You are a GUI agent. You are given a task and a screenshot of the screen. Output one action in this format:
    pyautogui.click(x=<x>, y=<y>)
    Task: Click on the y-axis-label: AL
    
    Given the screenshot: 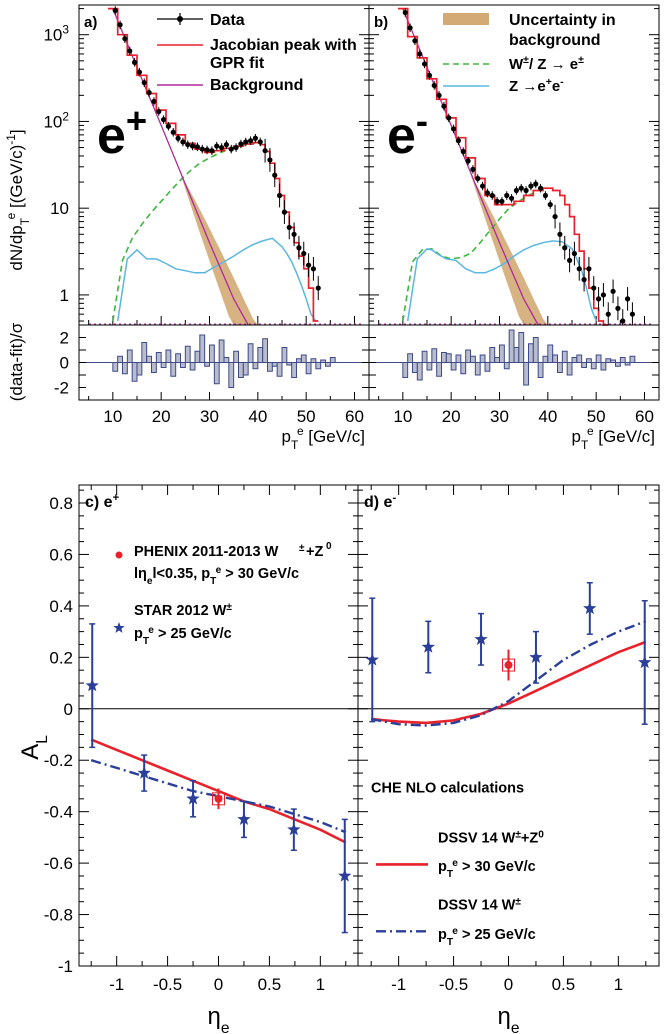 What is the action you would take?
    pyautogui.click(x=34, y=747)
    